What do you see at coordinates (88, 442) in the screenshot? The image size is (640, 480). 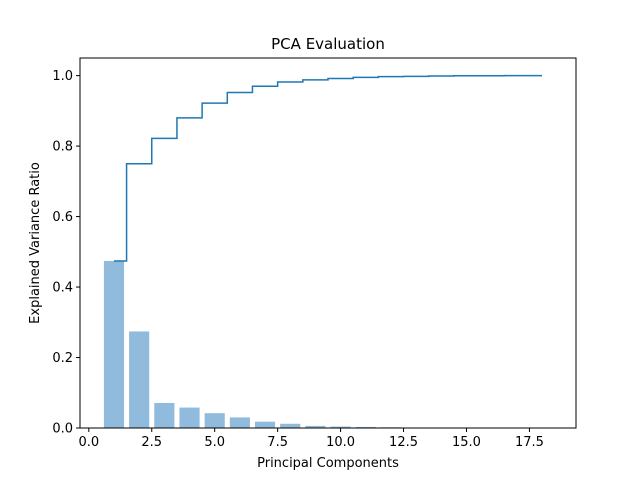 I see `x-tick-label: 0.0` at bounding box center [88, 442].